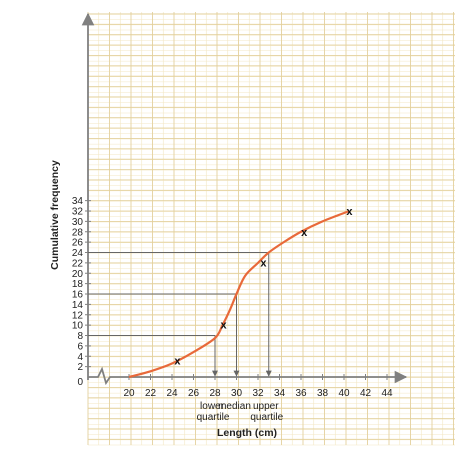 This screenshot has width=474, height=455. I want to click on y-axis-title: Cumulative frequency, so click(55, 215).